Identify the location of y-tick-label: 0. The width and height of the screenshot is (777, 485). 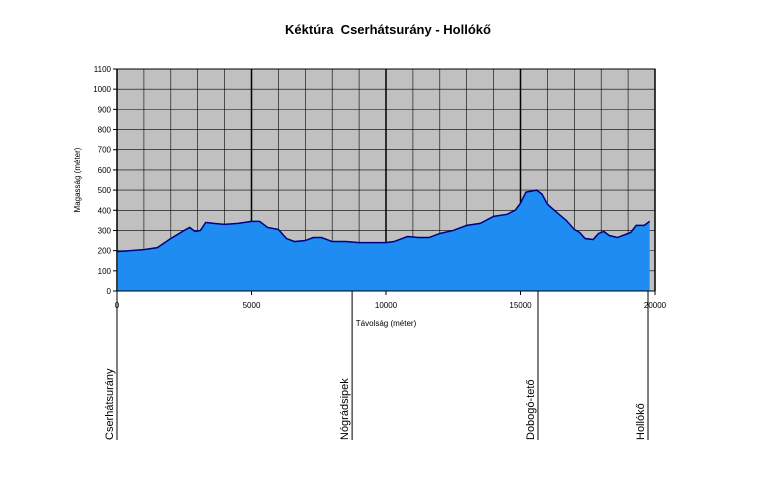
(109, 291).